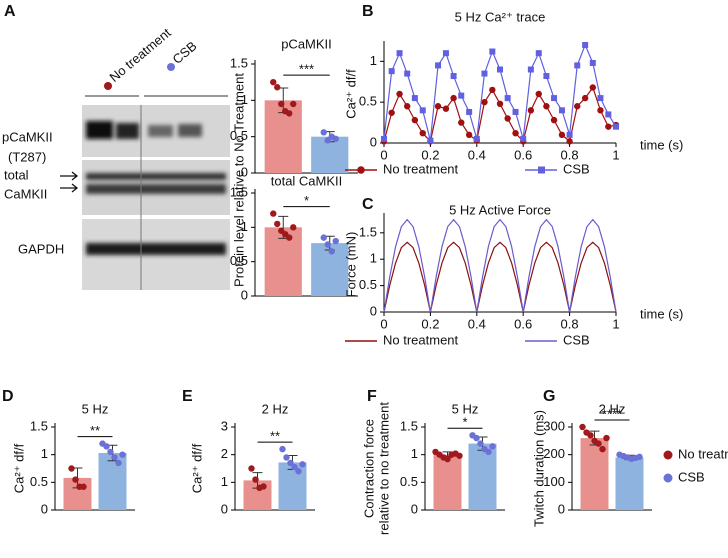  What do you see at coordinates (25, 193) in the screenshot?
I see `blot-row-label: CaMKII` at bounding box center [25, 193].